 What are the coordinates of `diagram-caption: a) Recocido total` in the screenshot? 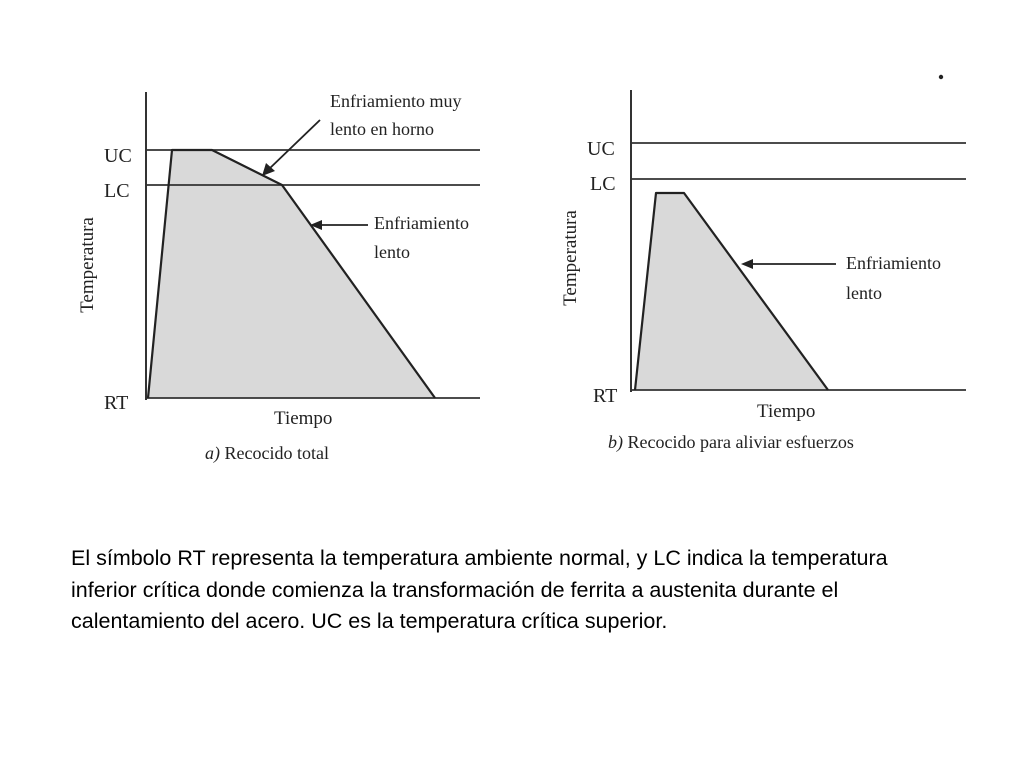 It's located at (267, 453).